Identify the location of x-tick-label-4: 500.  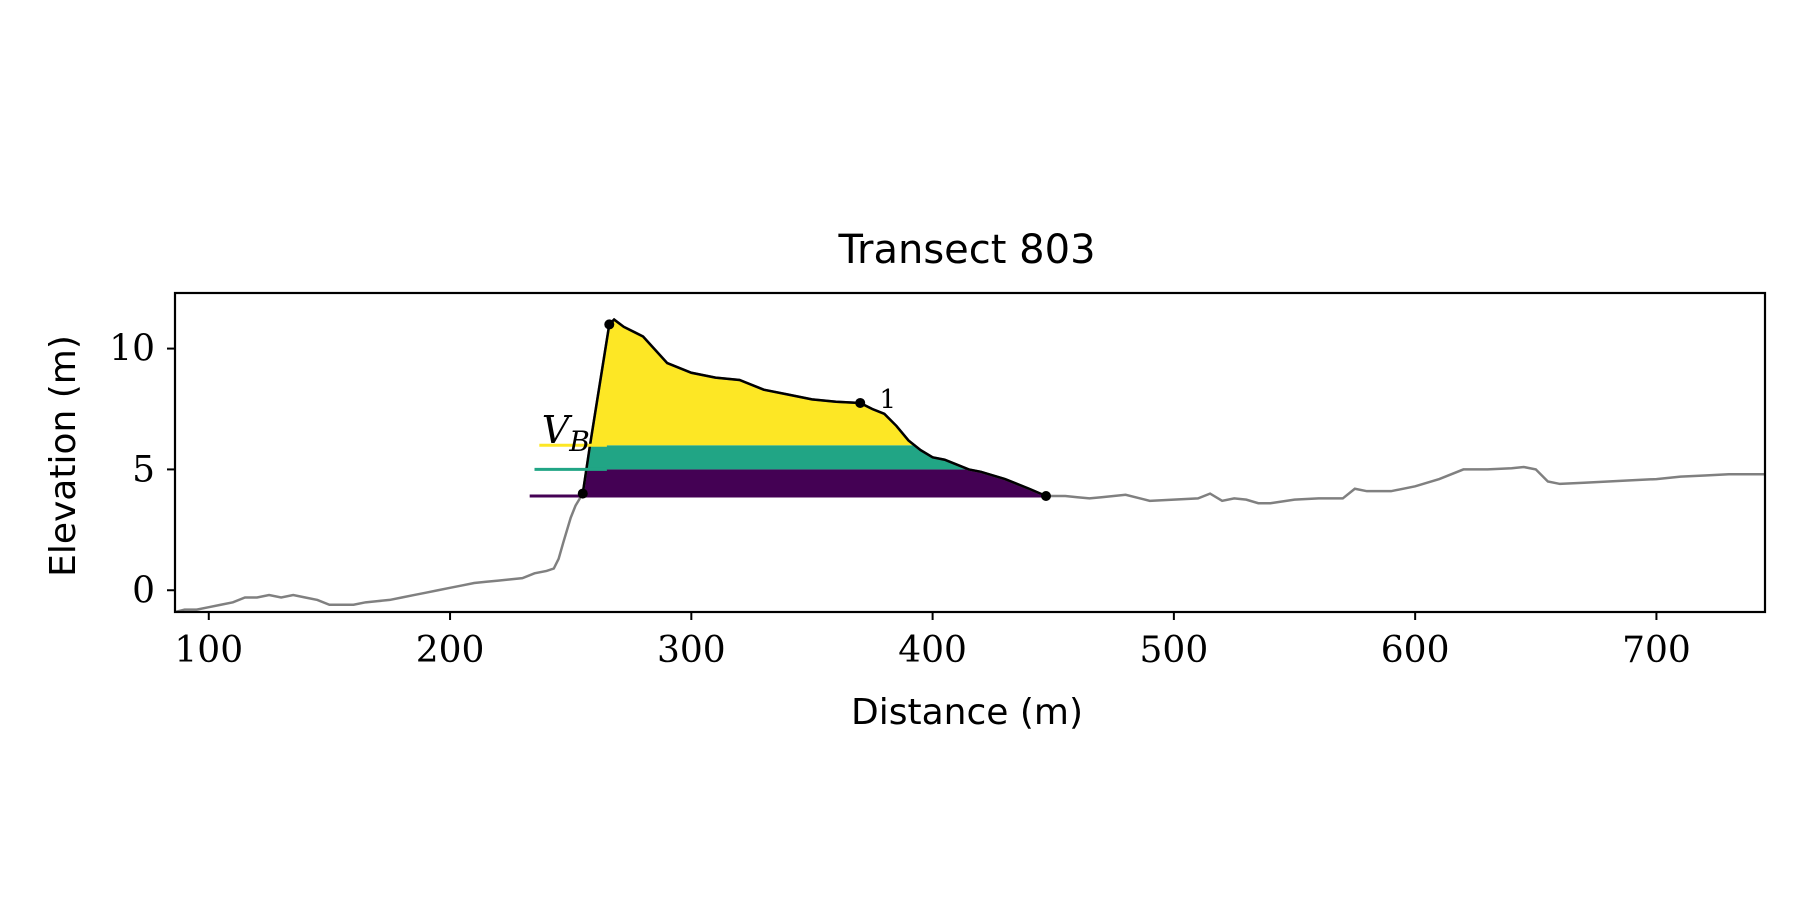
(1174, 650).